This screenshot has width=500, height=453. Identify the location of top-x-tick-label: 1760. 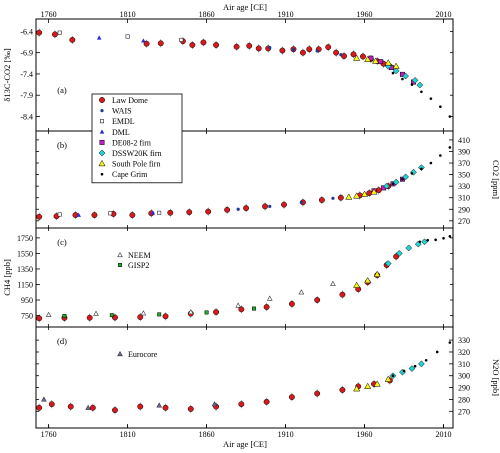
(49, 14).